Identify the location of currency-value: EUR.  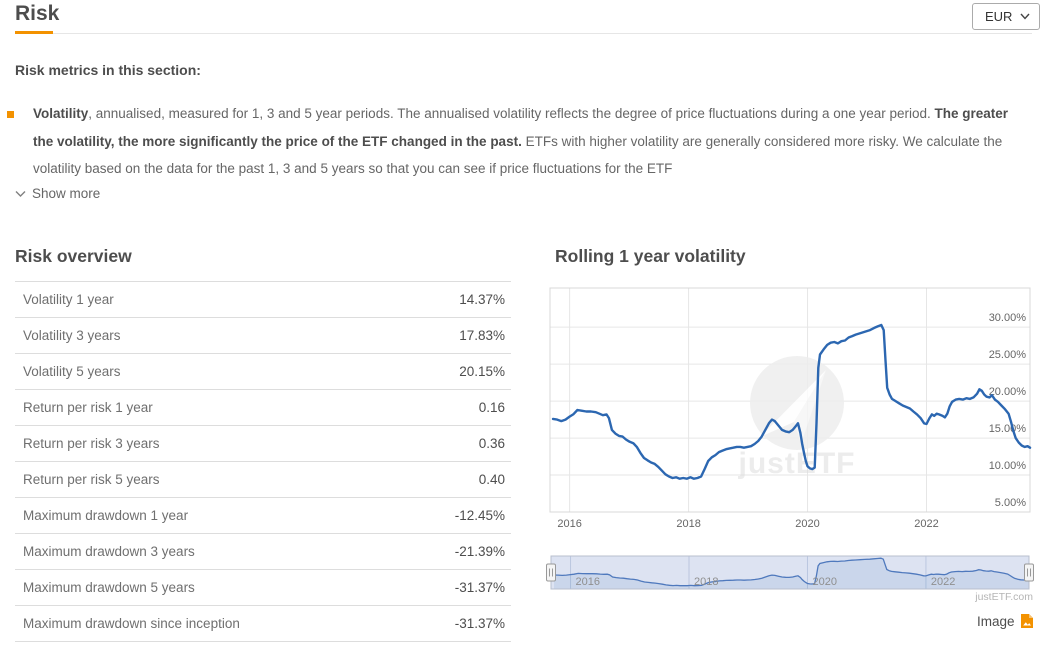
(999, 16).